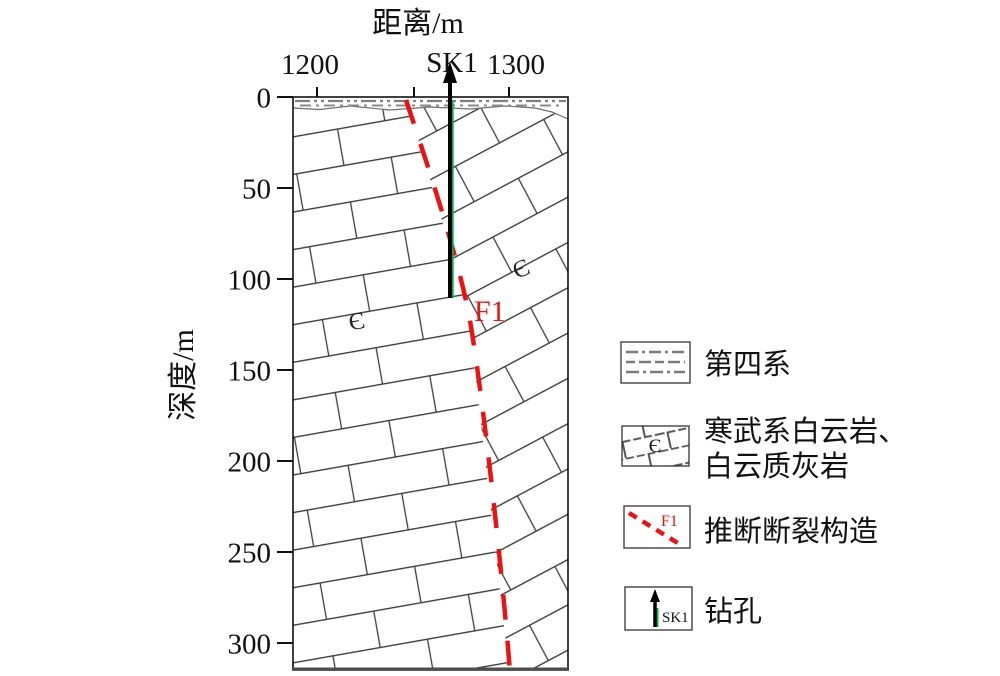  Describe the element at coordinates (250, 462) in the screenshot. I see `y-tick-label-200: 200` at that location.